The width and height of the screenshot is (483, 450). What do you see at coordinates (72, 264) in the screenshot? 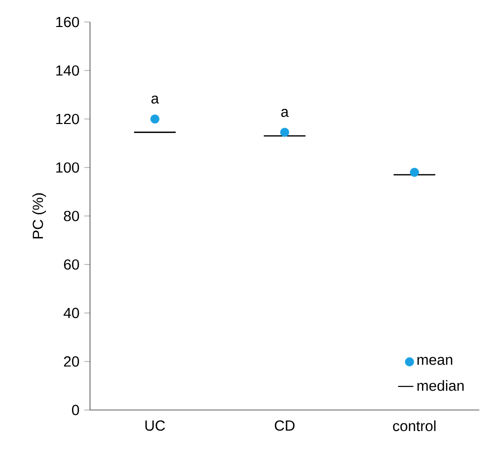
I see `y-tick-label: 60` at bounding box center [72, 264].